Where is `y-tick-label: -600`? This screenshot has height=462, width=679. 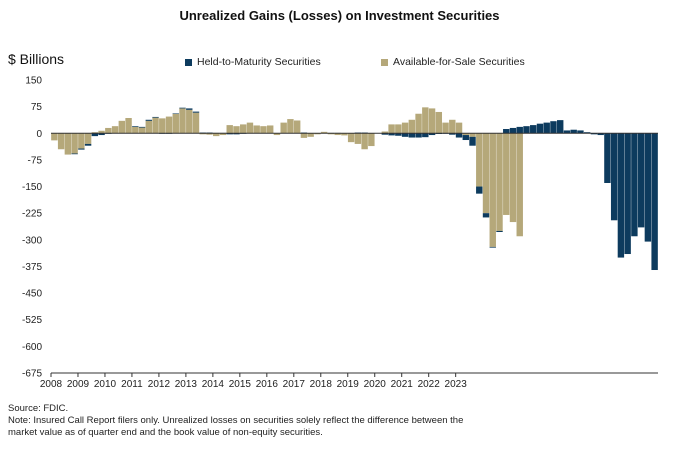 y-tick-label: -600 is located at coordinates (32, 347).